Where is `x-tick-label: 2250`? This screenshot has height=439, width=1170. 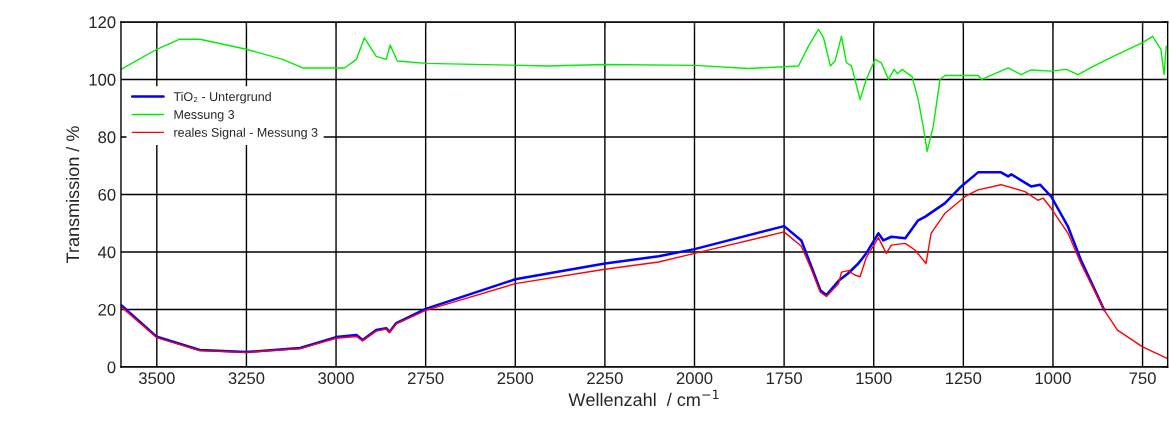
x-tick-label: 2250 is located at coordinates (605, 378).